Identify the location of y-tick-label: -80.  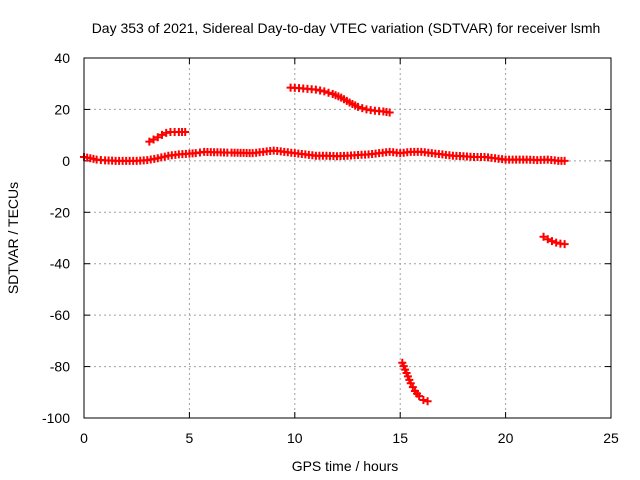
(60, 367).